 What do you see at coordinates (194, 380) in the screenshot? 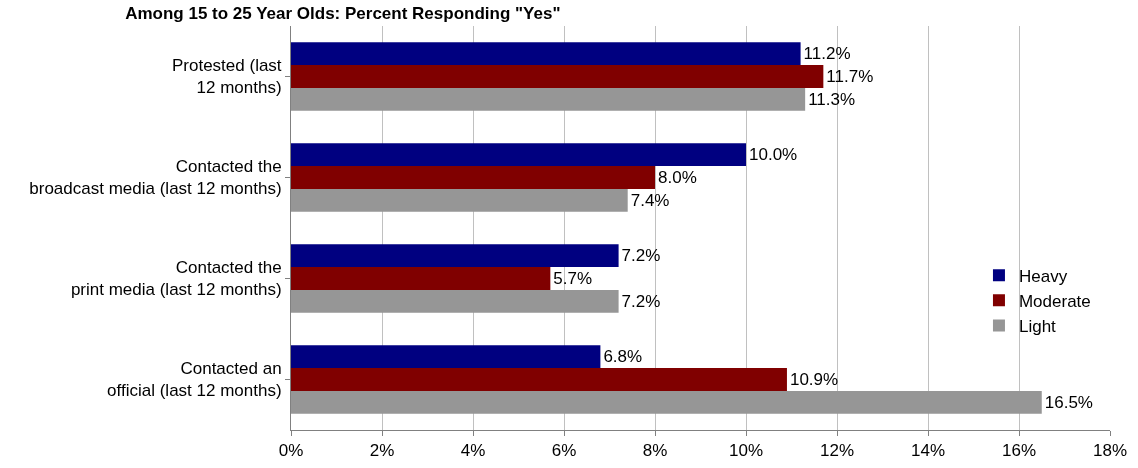
I see `y-tick-label: Contacted an official (last 12 months)` at bounding box center [194, 380].